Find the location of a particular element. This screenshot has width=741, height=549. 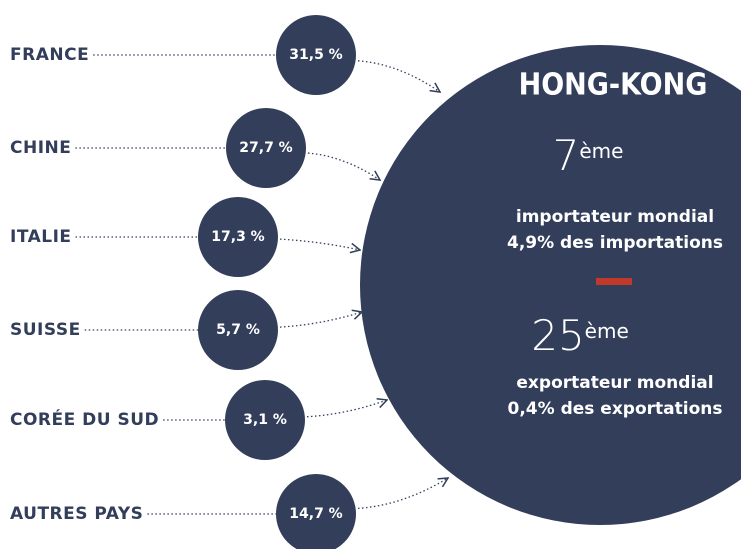

export-rank-suffix: ème is located at coordinates (607, 331).